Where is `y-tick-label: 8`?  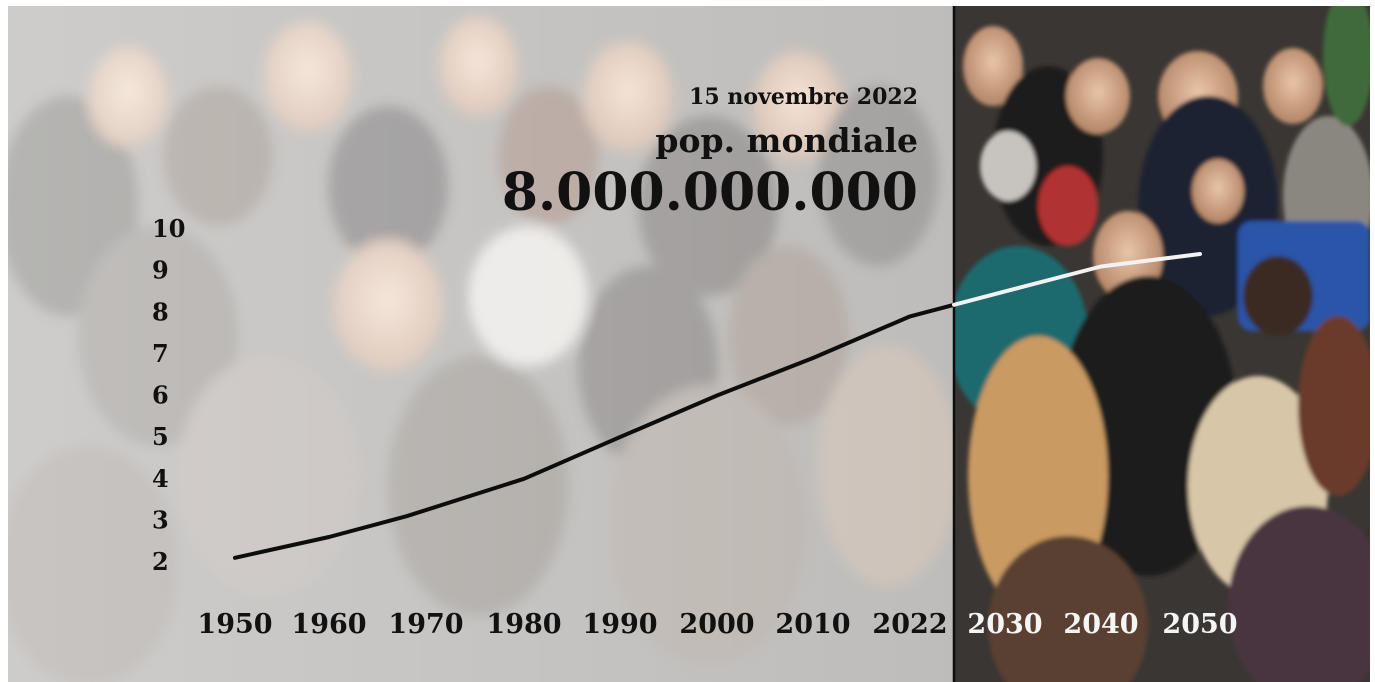 y-tick-label: 8 is located at coordinates (160, 311).